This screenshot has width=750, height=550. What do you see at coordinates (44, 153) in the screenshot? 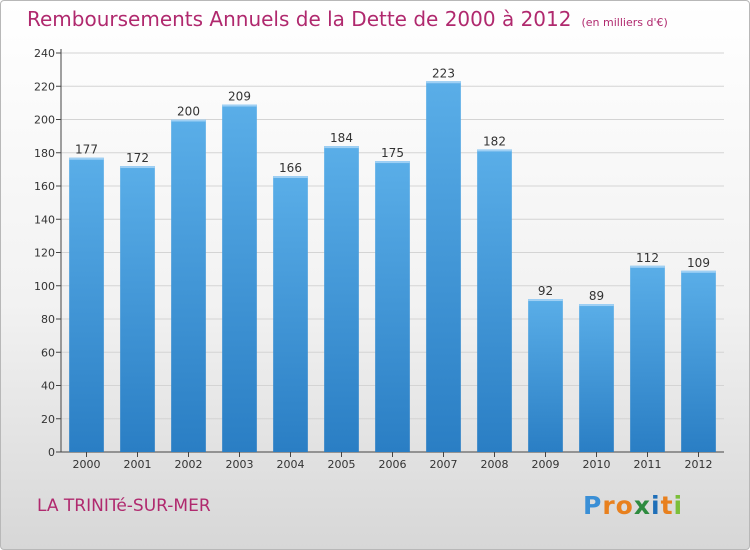
I see `y-tick-label: 180` at bounding box center [44, 153].